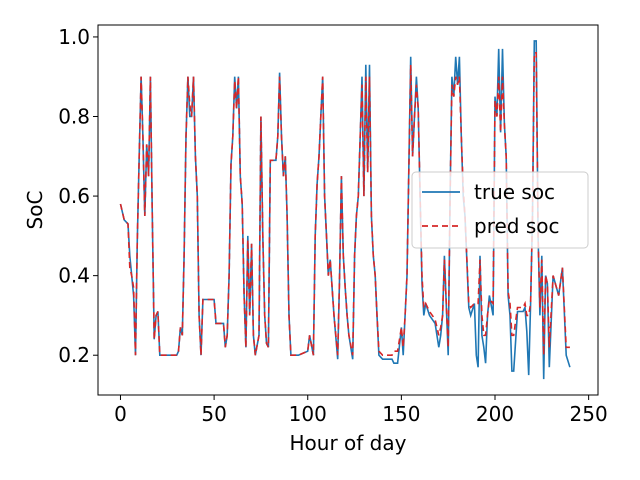 Image resolution: width=640 pixels, height=480 pixels. I want to click on legend-label: pred soc, so click(517, 226).